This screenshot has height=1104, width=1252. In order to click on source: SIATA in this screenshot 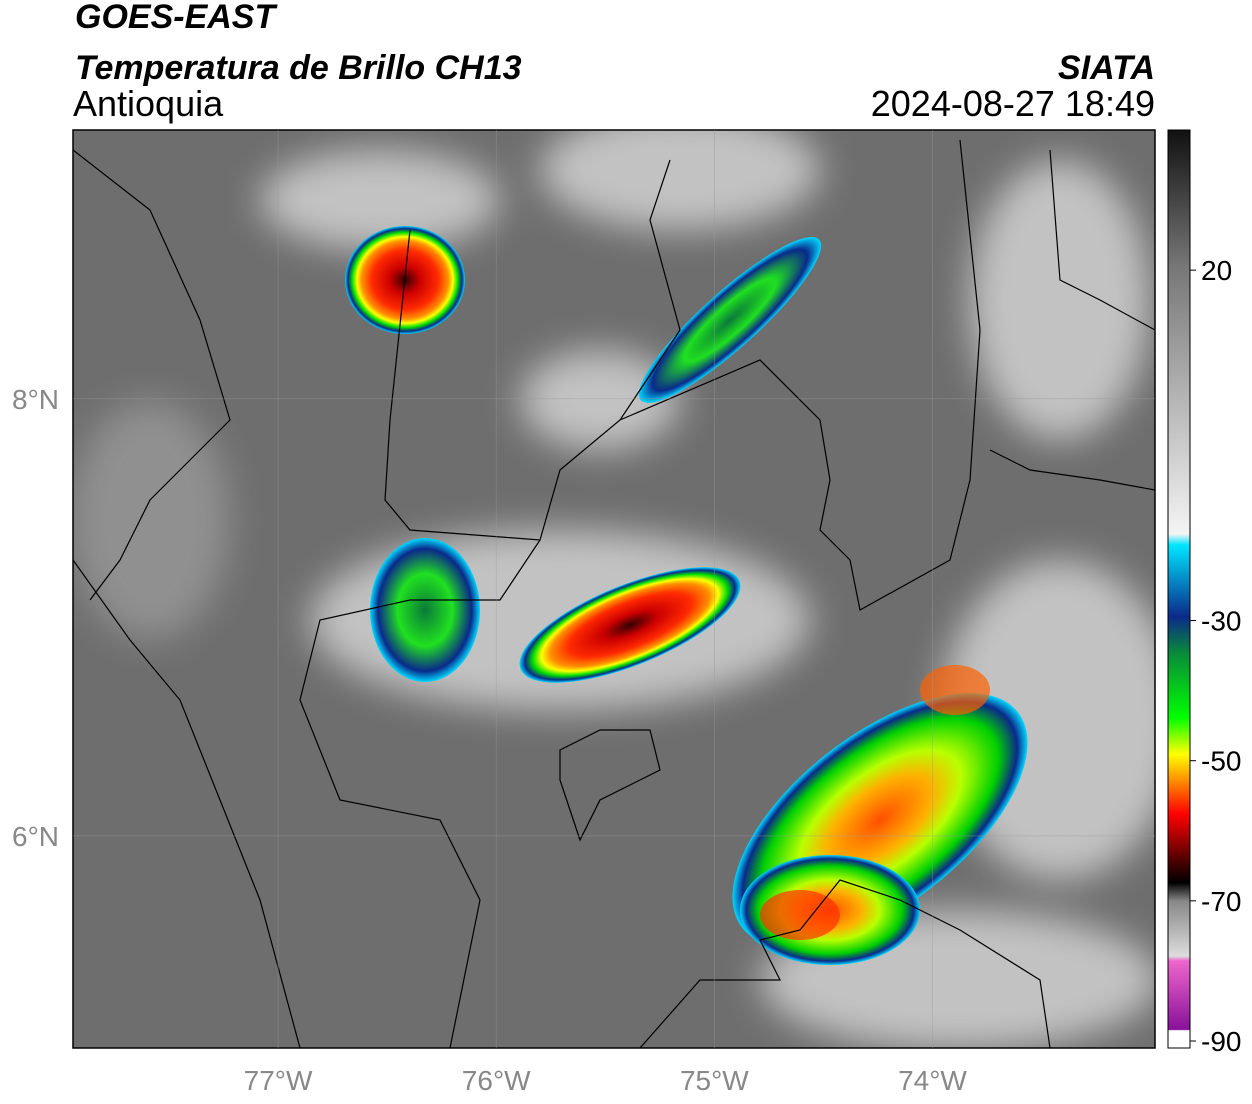, I will do `click(1106, 68)`.